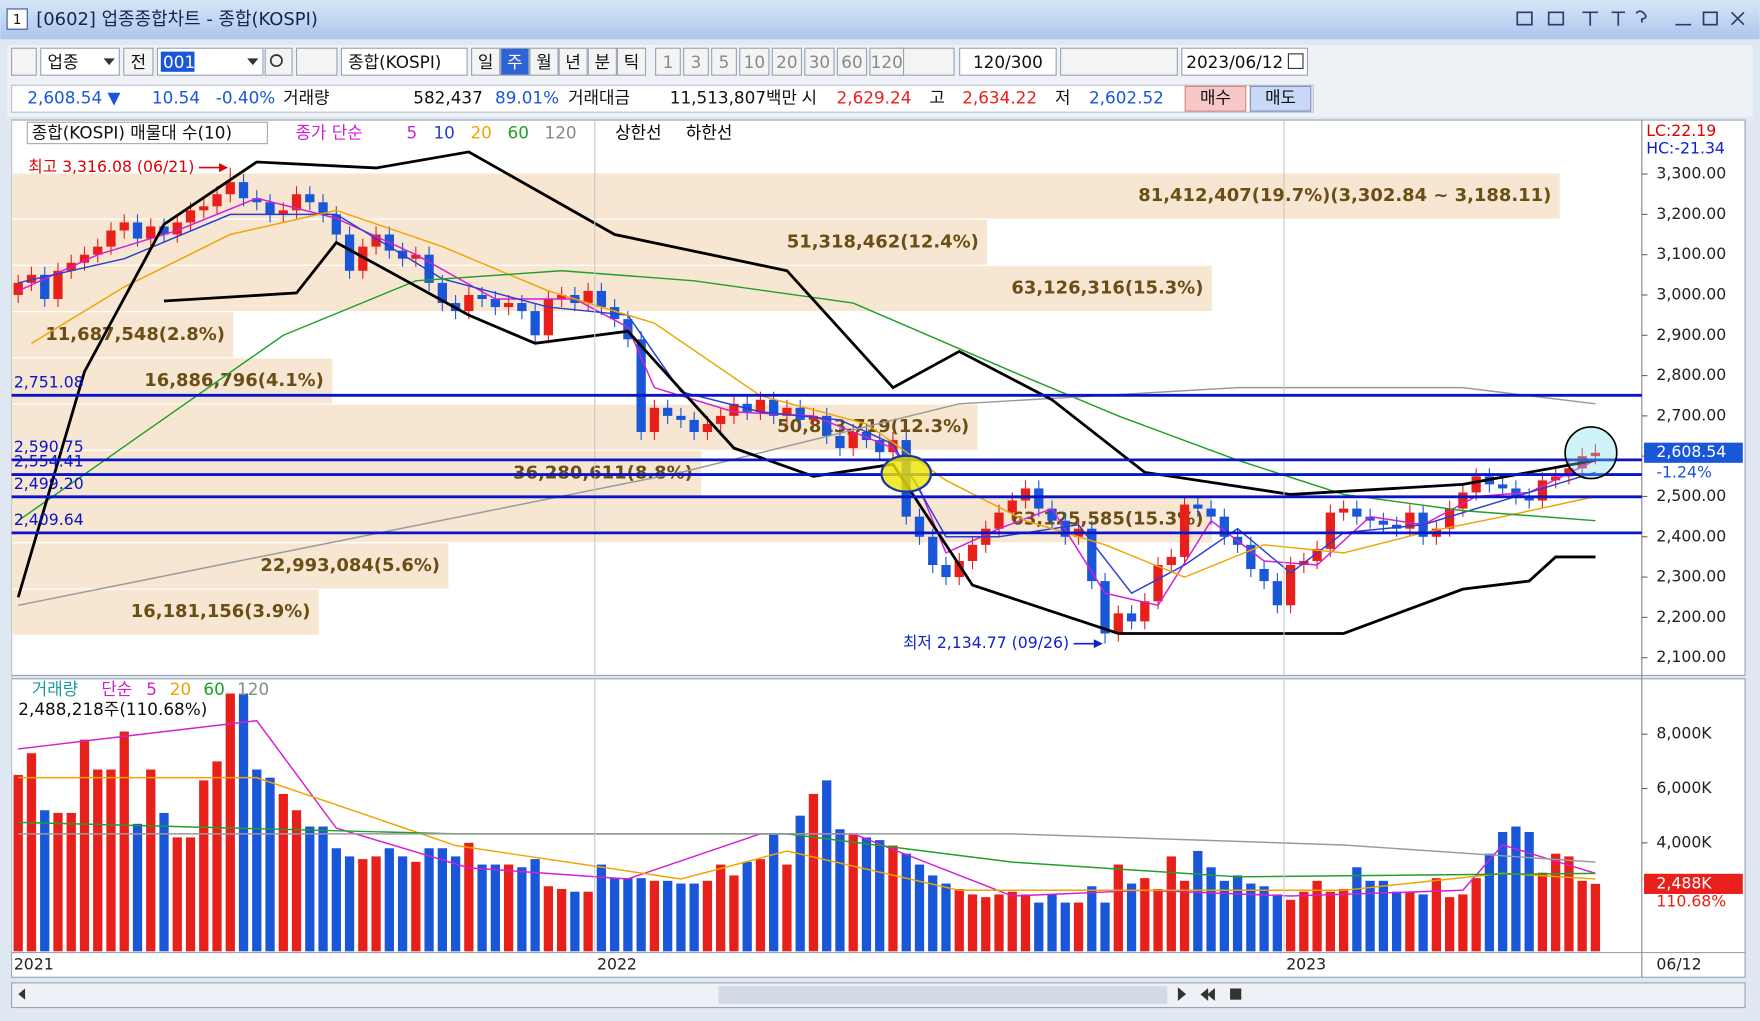  Describe the element at coordinates (49, 381) in the screenshot. I see `level-label: 2,751.08` at that location.